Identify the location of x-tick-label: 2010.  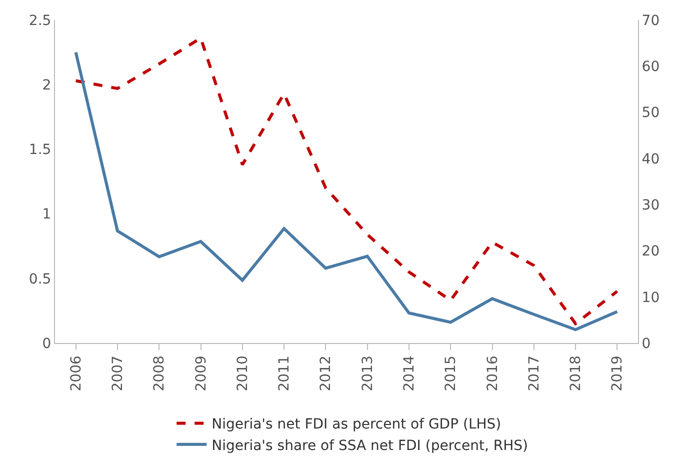
(242, 374).